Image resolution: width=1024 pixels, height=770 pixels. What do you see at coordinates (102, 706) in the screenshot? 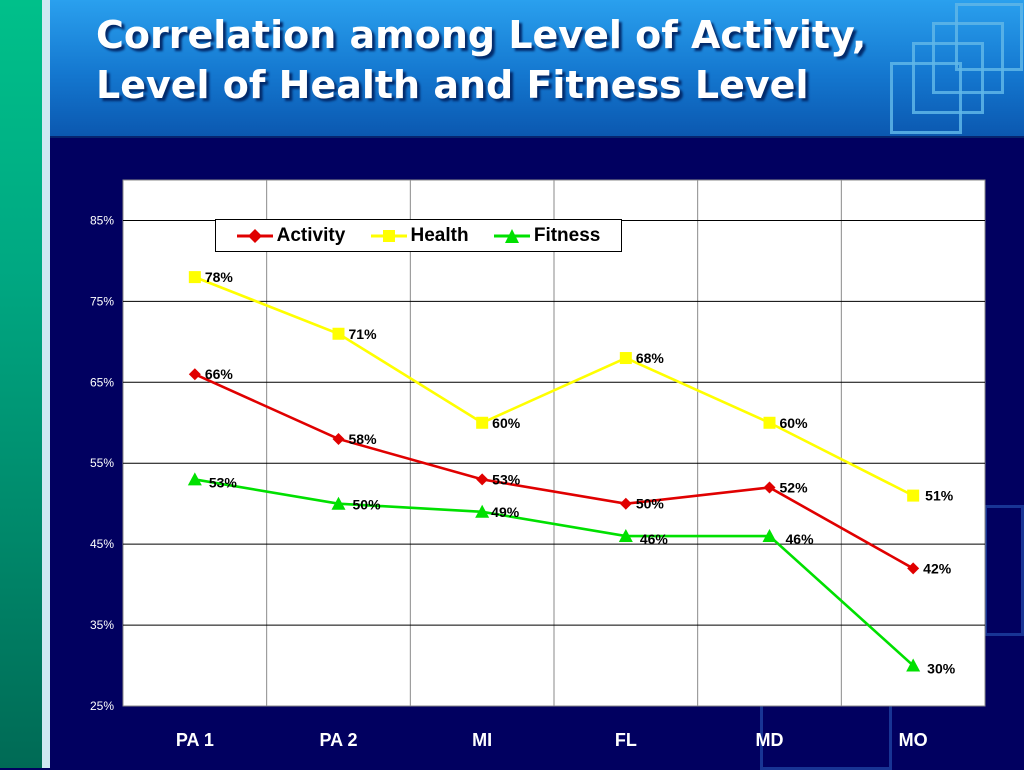
I see `y-tick-label: 25%` at bounding box center [102, 706].